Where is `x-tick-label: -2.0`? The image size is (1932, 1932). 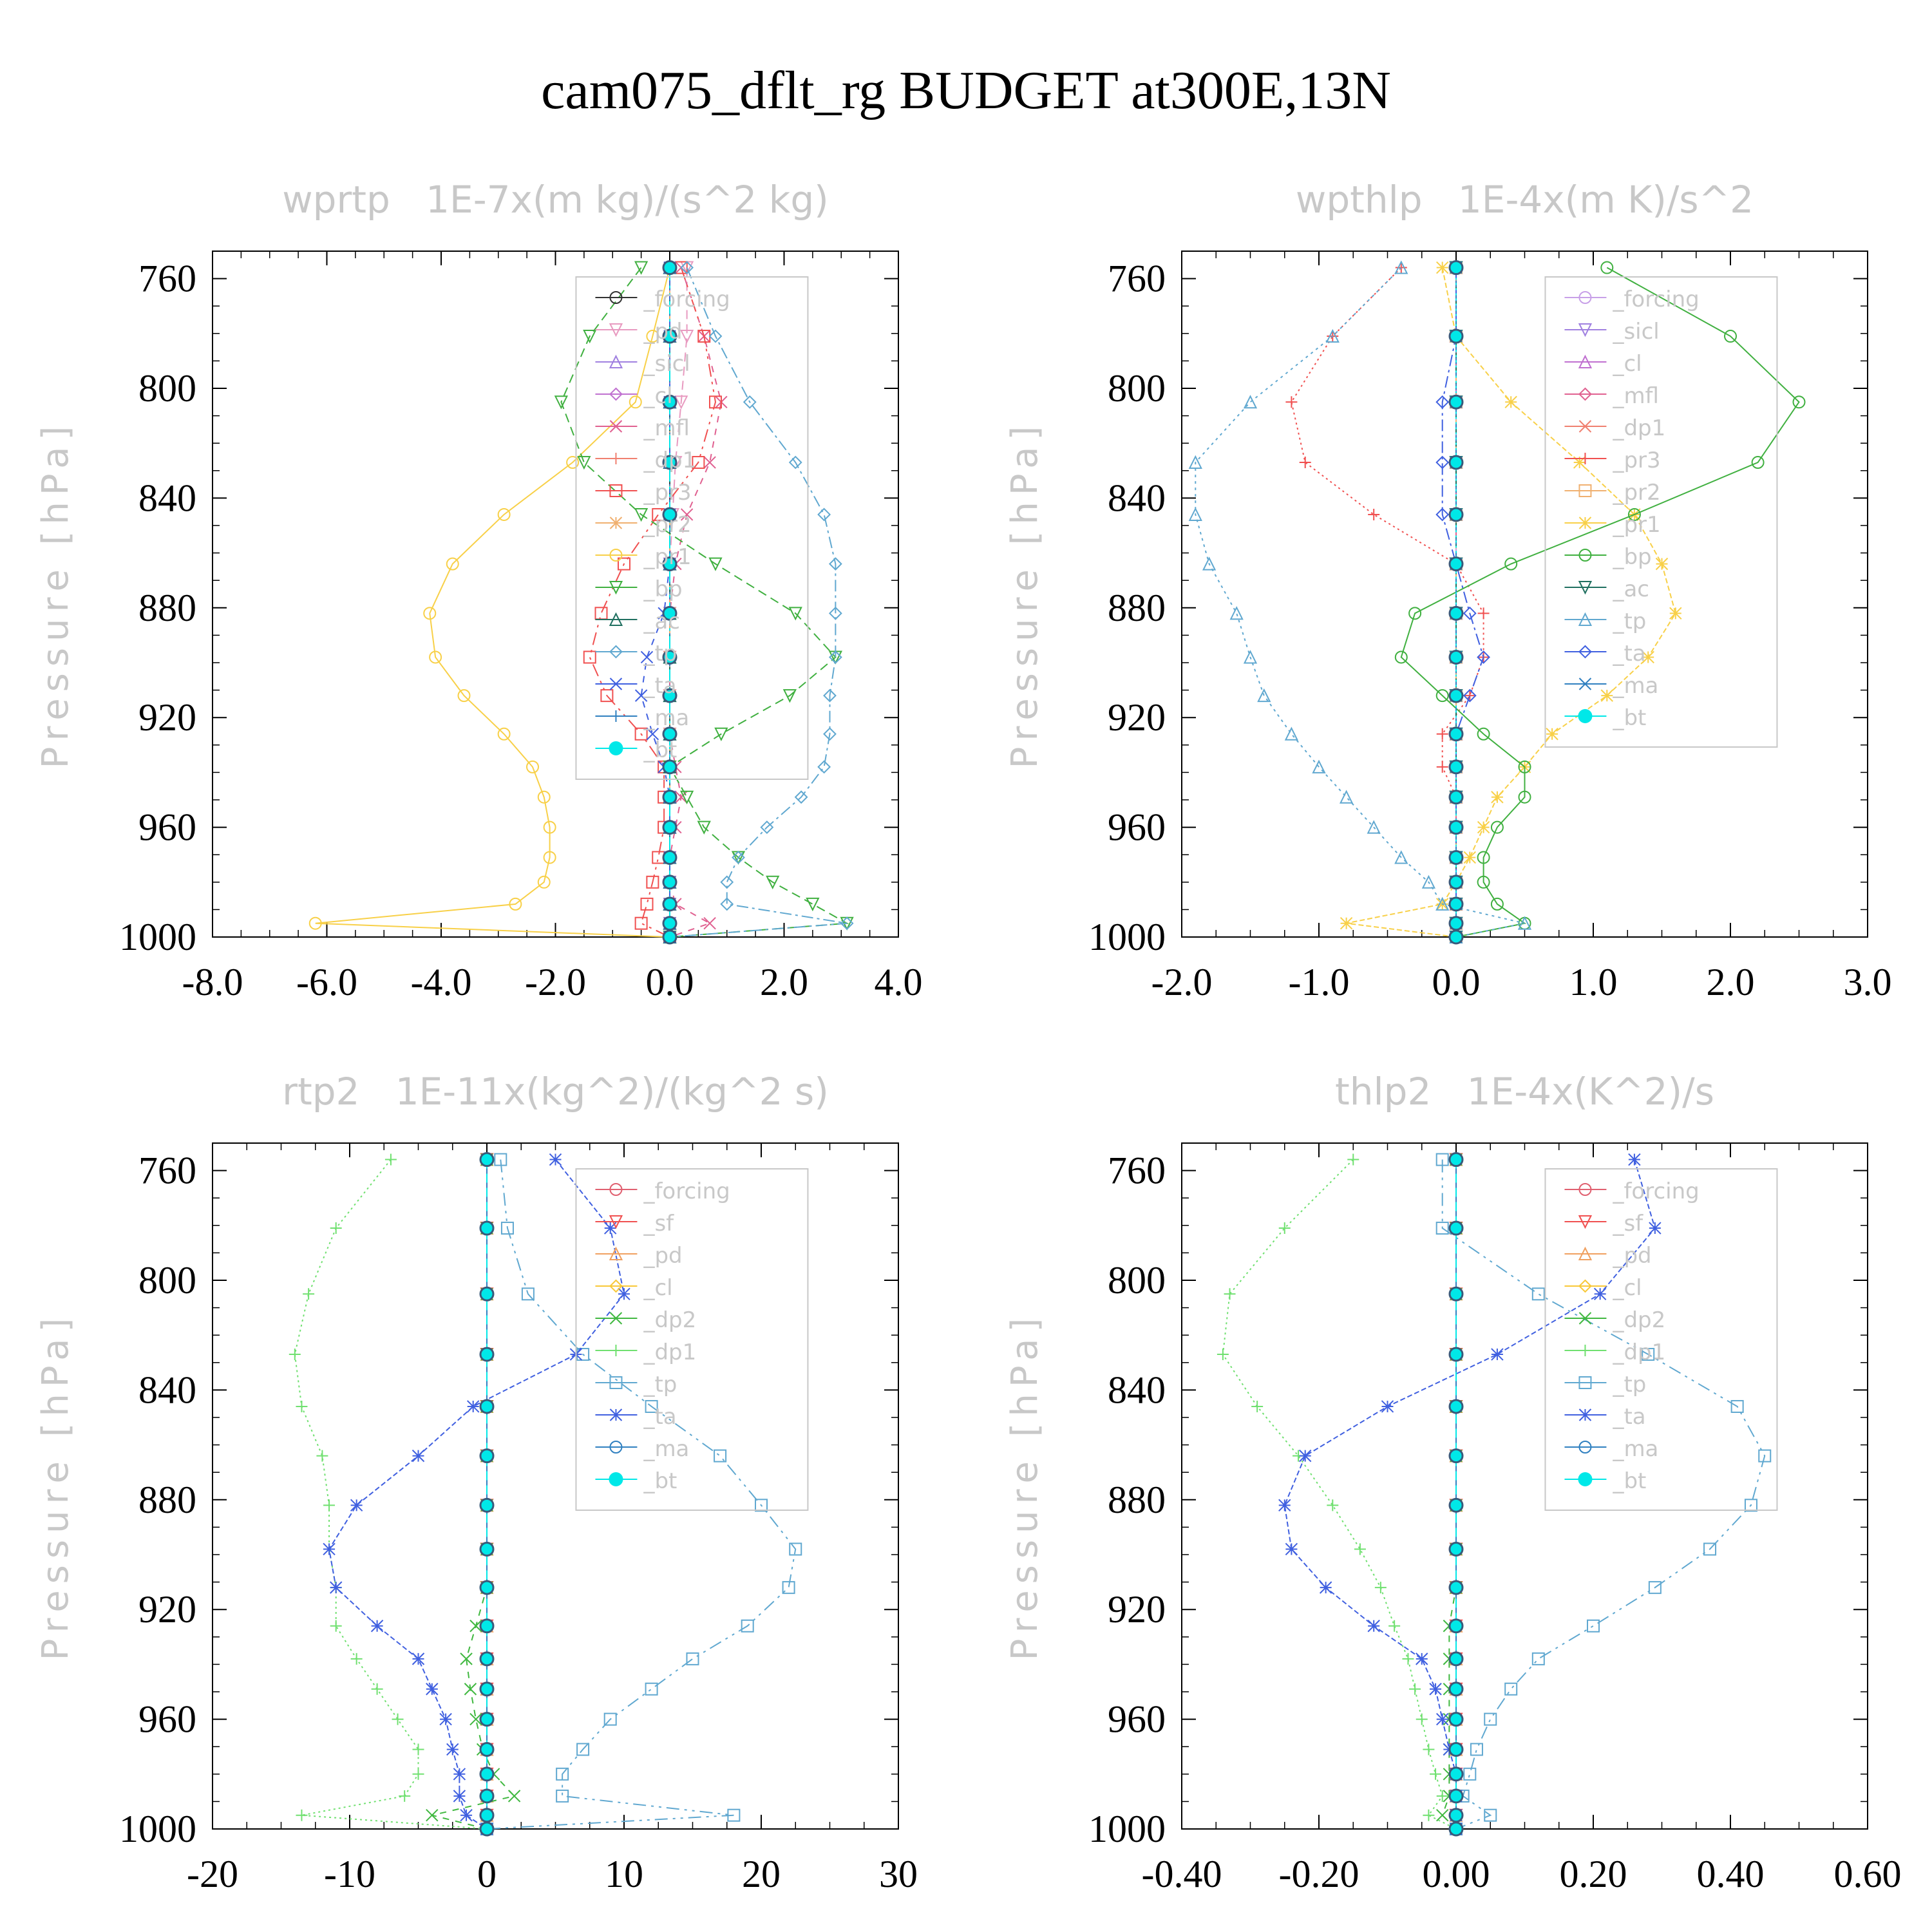 x-tick-label: -2.0 is located at coordinates (1182, 982).